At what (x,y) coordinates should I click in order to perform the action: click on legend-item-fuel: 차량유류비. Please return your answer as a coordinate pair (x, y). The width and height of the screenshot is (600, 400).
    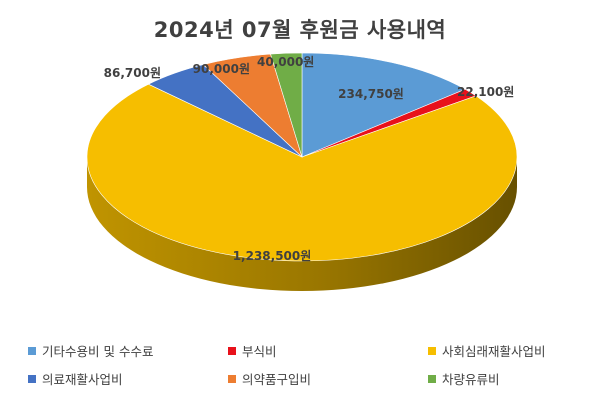
    Looking at the image, I should click on (508, 378).